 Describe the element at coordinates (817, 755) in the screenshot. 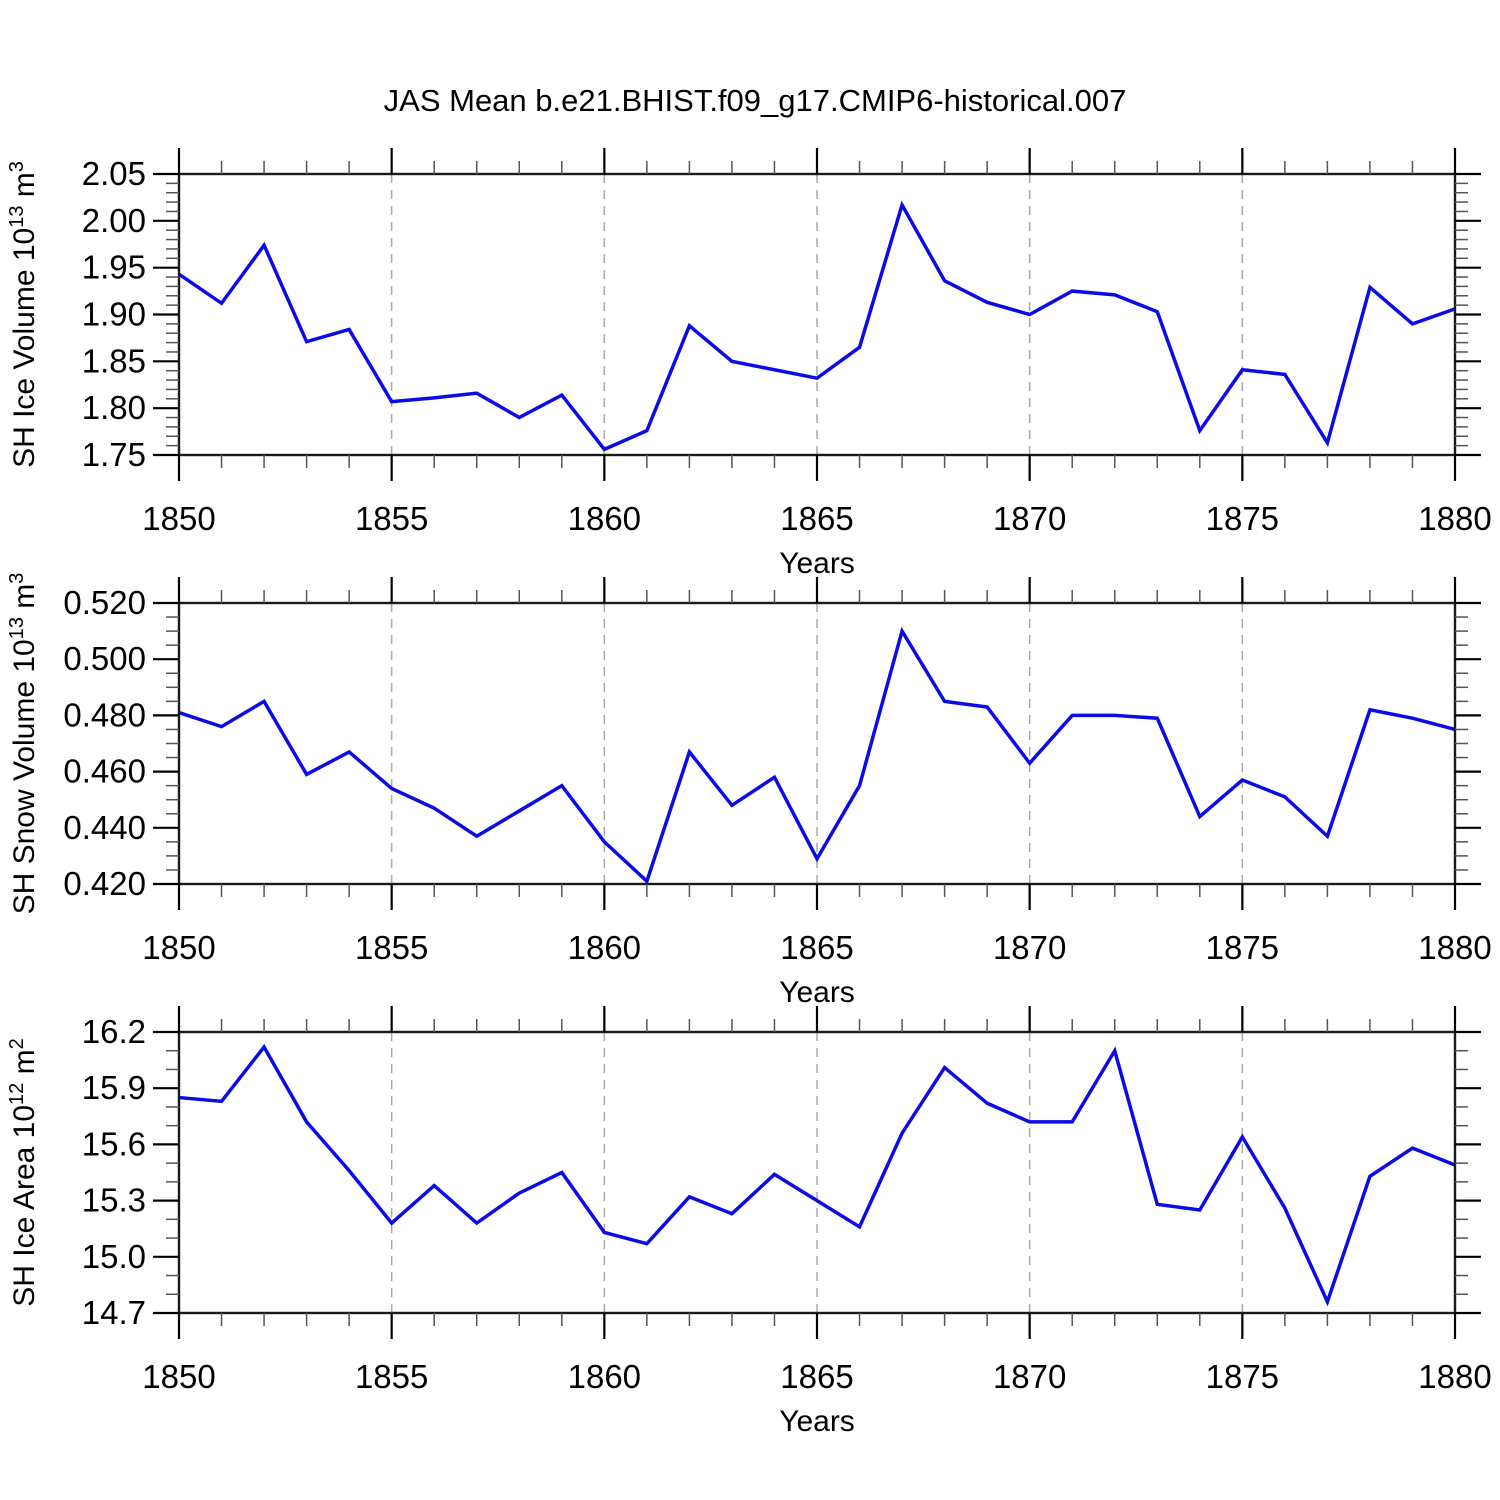

I see `series-line-sh-snow-volume` at that location.